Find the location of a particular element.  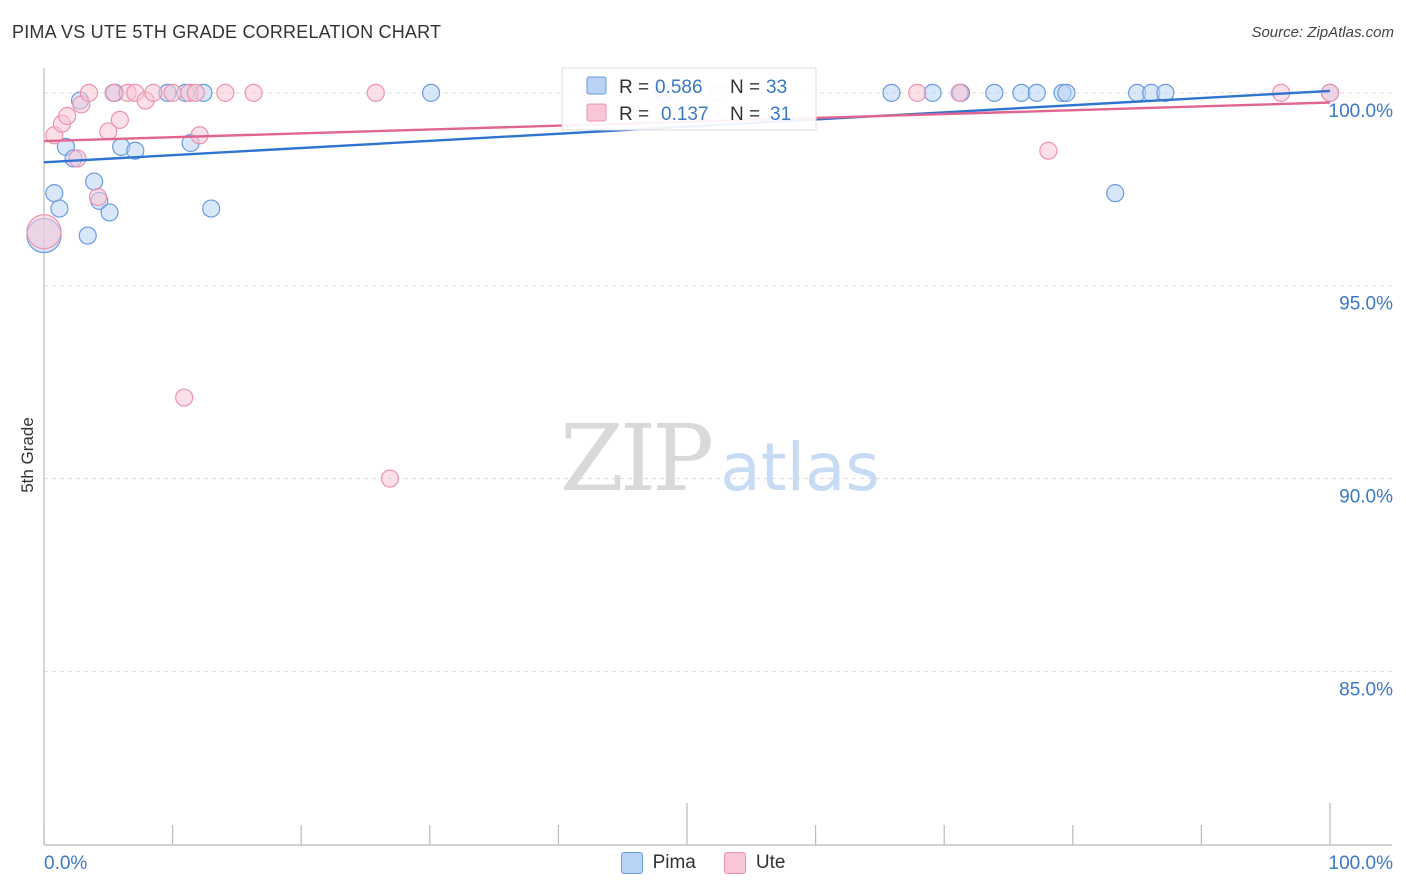

legend-label-pima: Pima is located at coordinates (674, 862).